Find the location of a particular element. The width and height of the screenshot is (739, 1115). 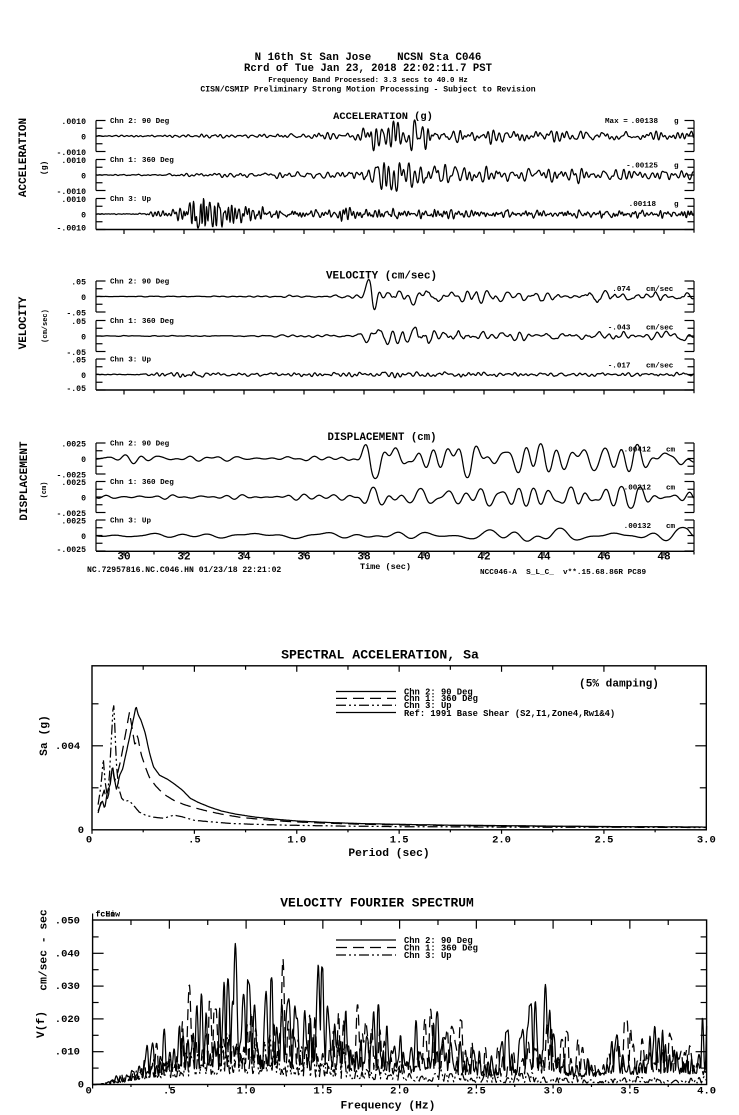

svg-text: (cm/sec) is located at coordinates (46, 326).